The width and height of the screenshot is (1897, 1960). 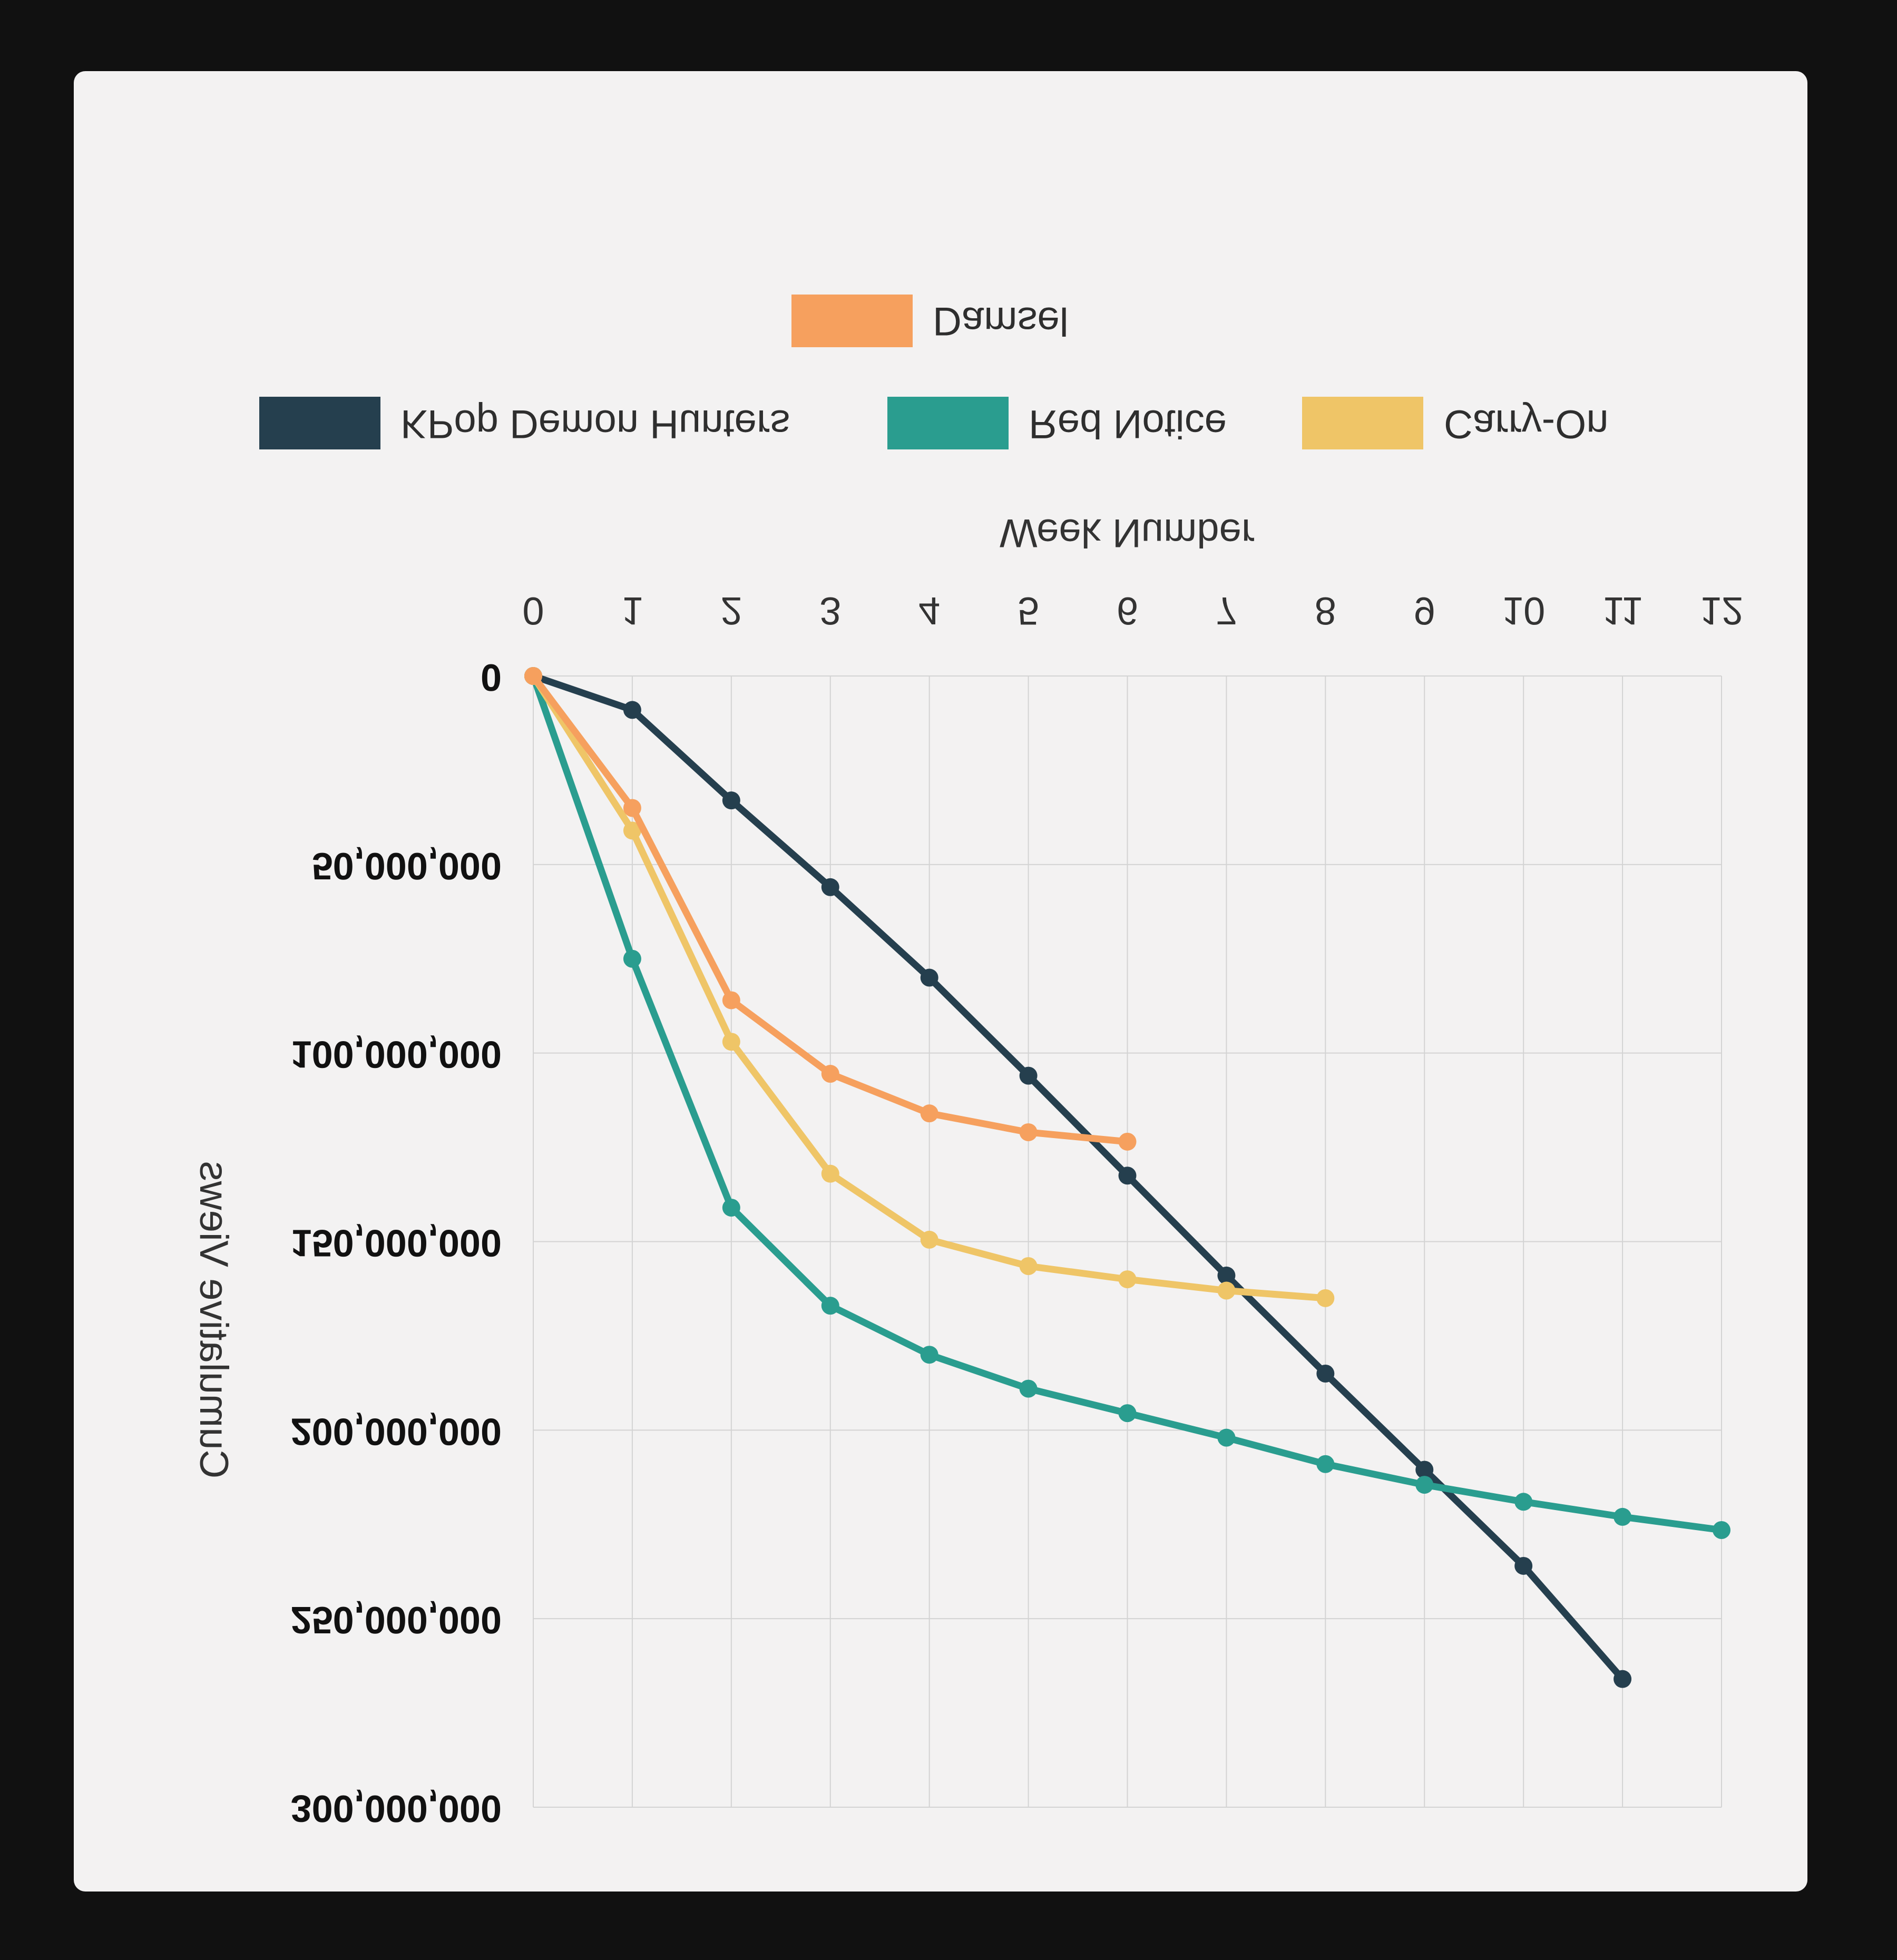 I want to click on x-tick-label: 8, so click(x=1325, y=611).